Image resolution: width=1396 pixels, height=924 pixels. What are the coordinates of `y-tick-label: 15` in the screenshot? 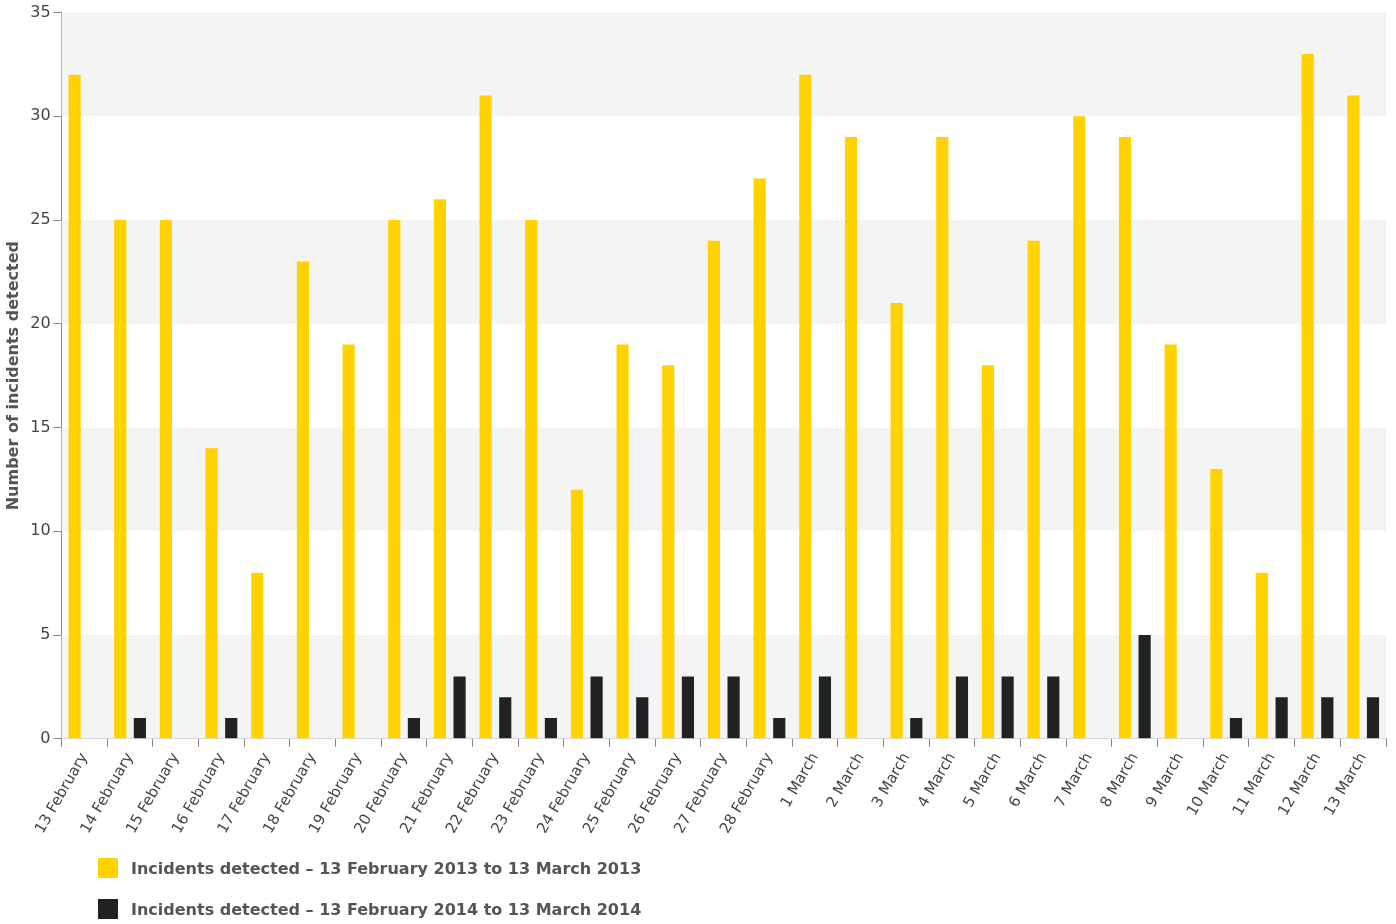 It's located at (40, 426).